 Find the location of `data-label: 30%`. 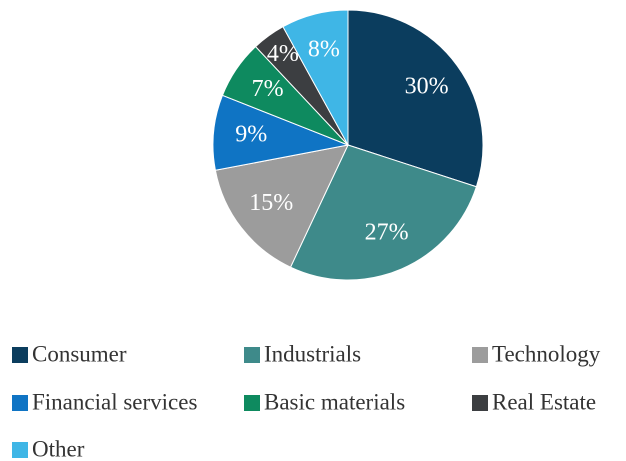

data-label: 30% is located at coordinates (427, 86).